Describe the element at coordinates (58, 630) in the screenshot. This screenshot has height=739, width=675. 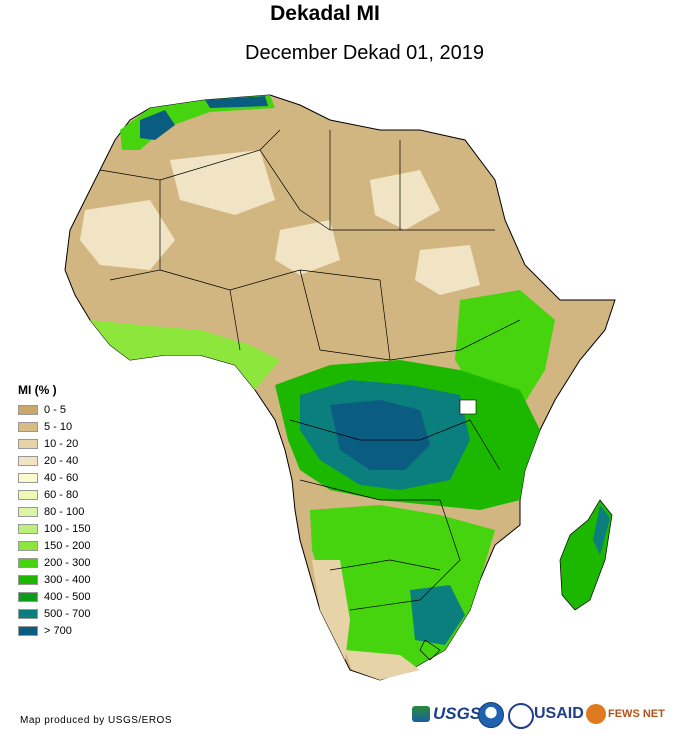
I see `legend-label: > 700` at that location.